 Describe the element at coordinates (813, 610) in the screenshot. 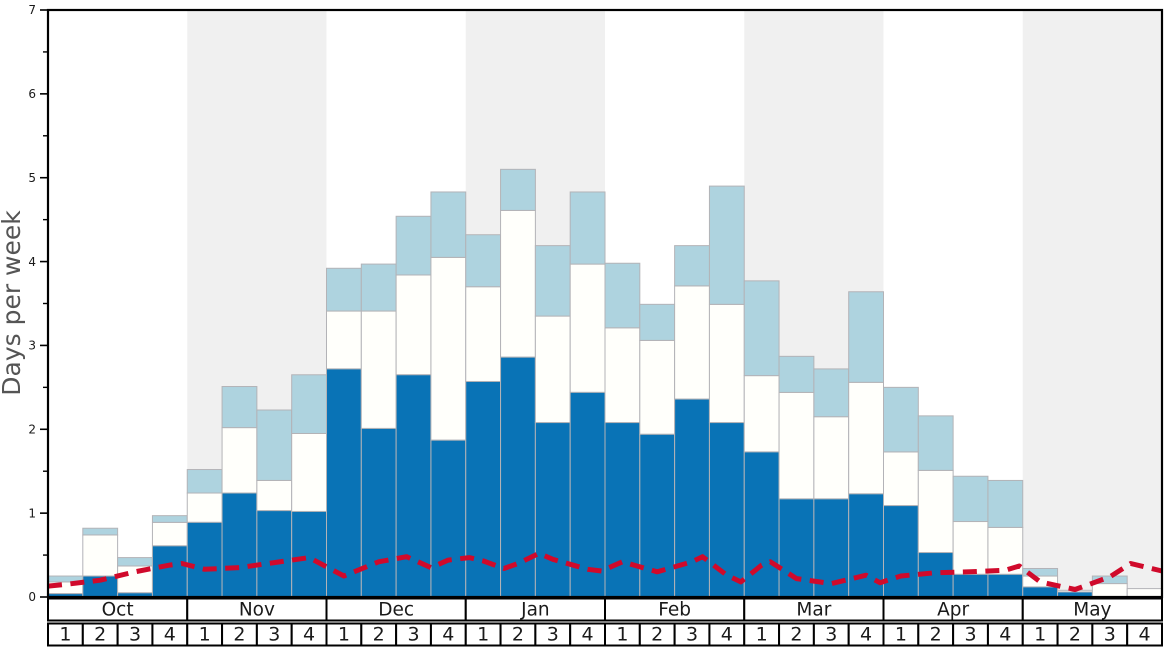

I see `month-label: Mar` at that location.